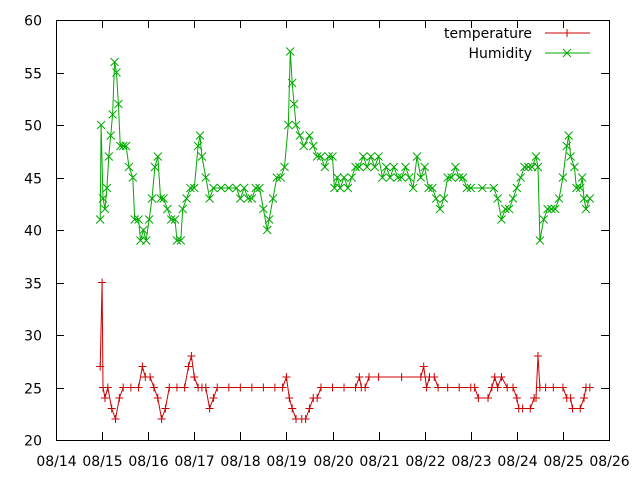 The width and height of the screenshot is (640, 480). What do you see at coordinates (609, 462) in the screenshot?
I see `x-tick-label: 08/26` at bounding box center [609, 462].